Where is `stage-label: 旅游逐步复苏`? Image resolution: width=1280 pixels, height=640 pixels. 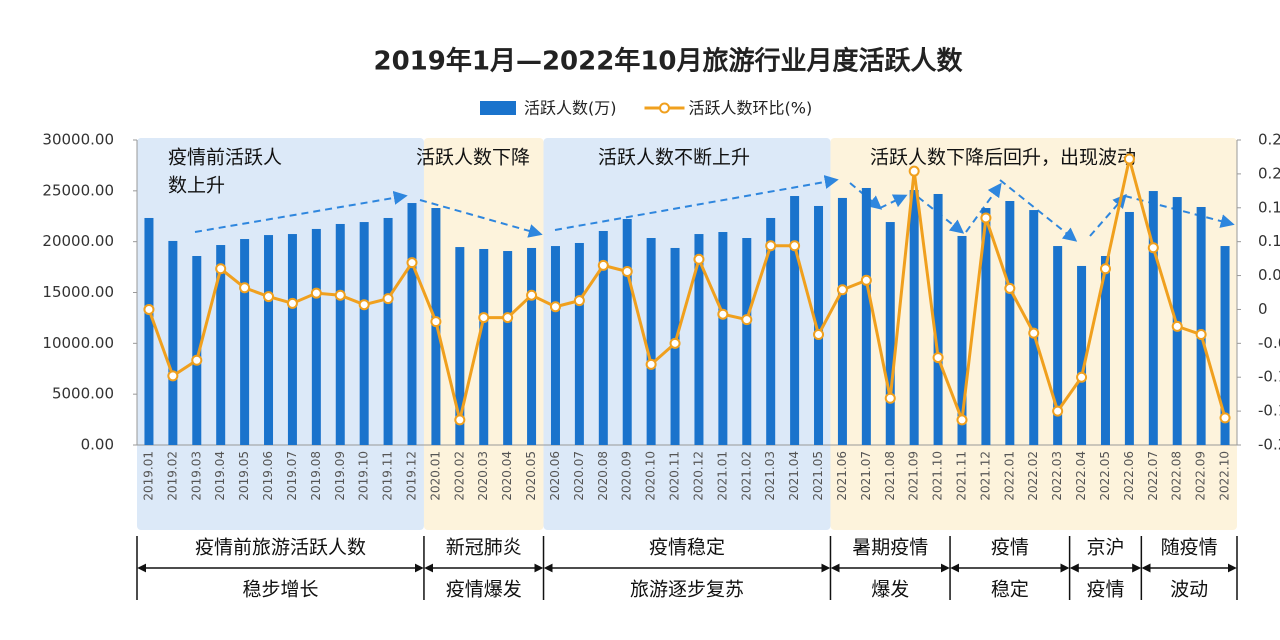 stage-label: 旅游逐步复苏 is located at coordinates (687, 590).